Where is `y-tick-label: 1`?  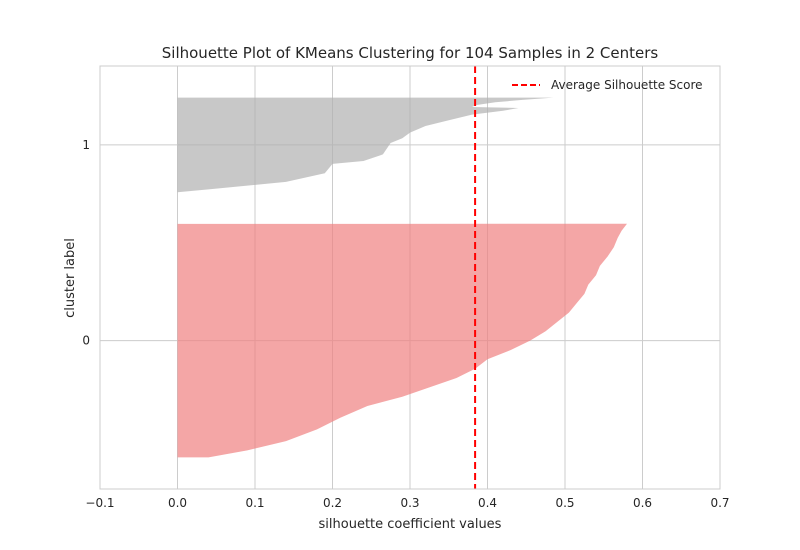
y-tick-label: 1 is located at coordinates (86, 145).